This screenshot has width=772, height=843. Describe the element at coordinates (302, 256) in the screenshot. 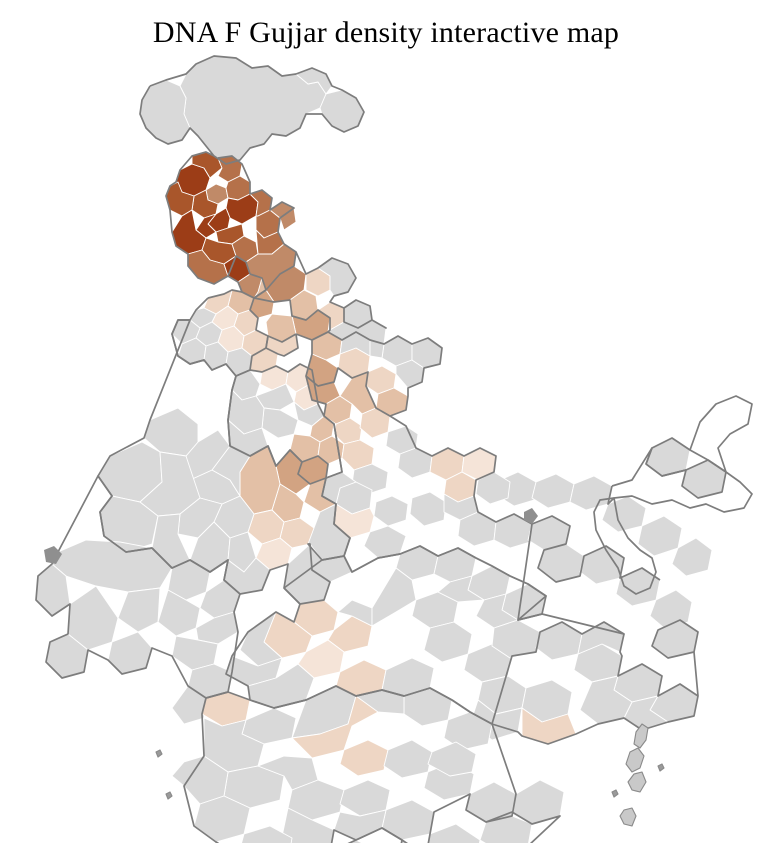

I see `state-border-himachal` at that location.